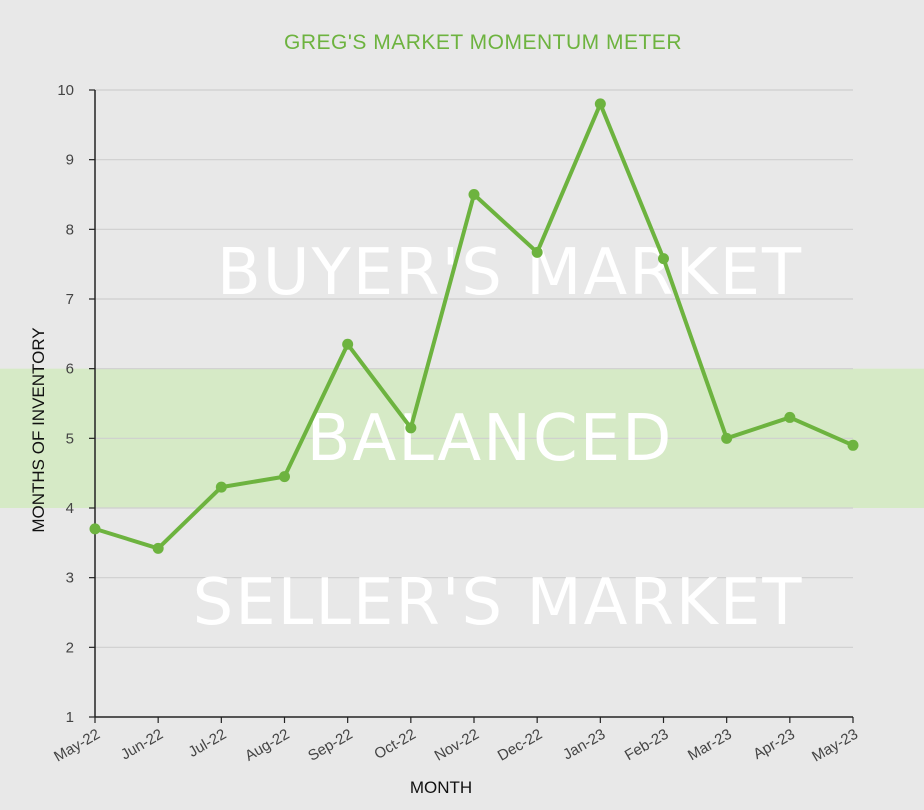 This screenshot has height=810, width=924. Describe the element at coordinates (70, 578) in the screenshot. I see `y-tick-label: 3` at that location.